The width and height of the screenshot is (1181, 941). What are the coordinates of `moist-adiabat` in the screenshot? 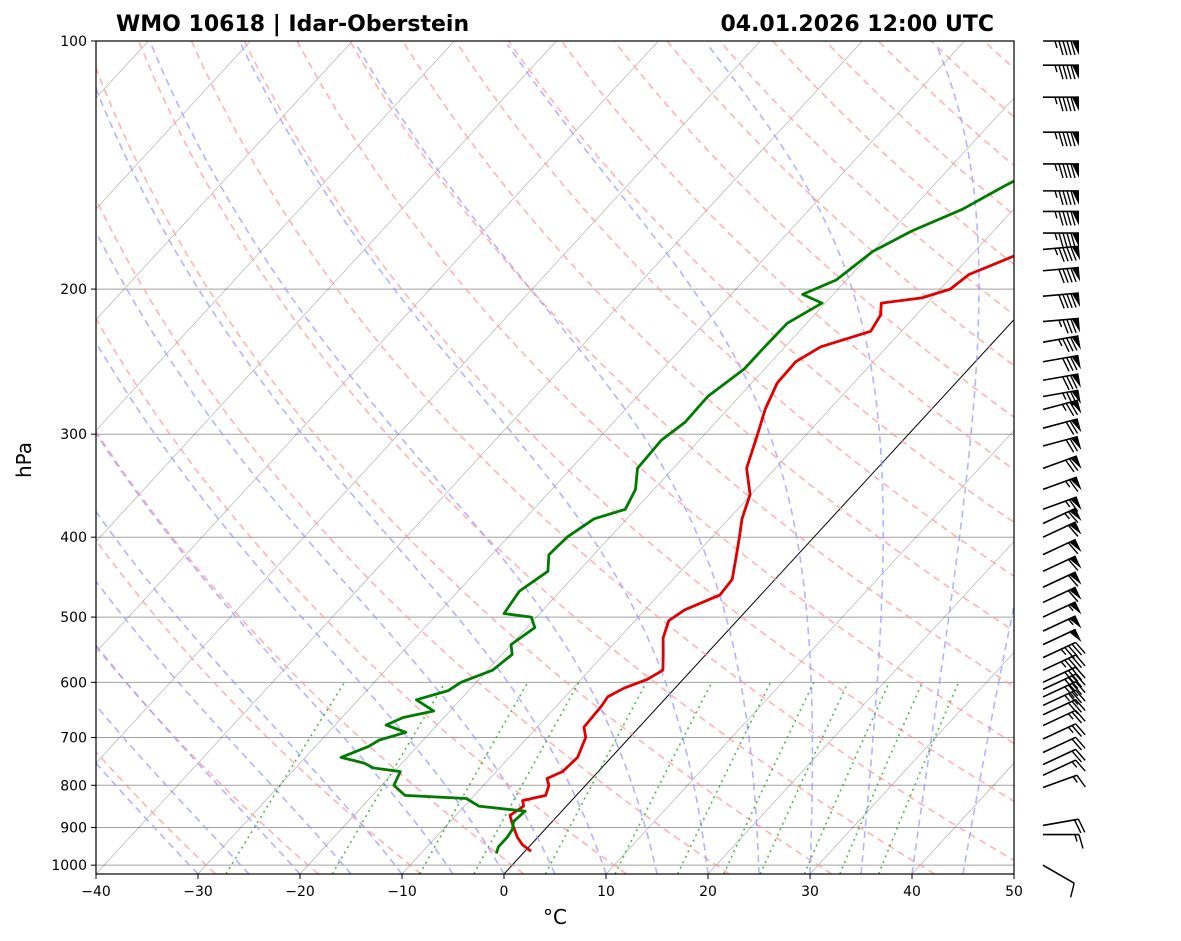 It's located at (1013, 871).